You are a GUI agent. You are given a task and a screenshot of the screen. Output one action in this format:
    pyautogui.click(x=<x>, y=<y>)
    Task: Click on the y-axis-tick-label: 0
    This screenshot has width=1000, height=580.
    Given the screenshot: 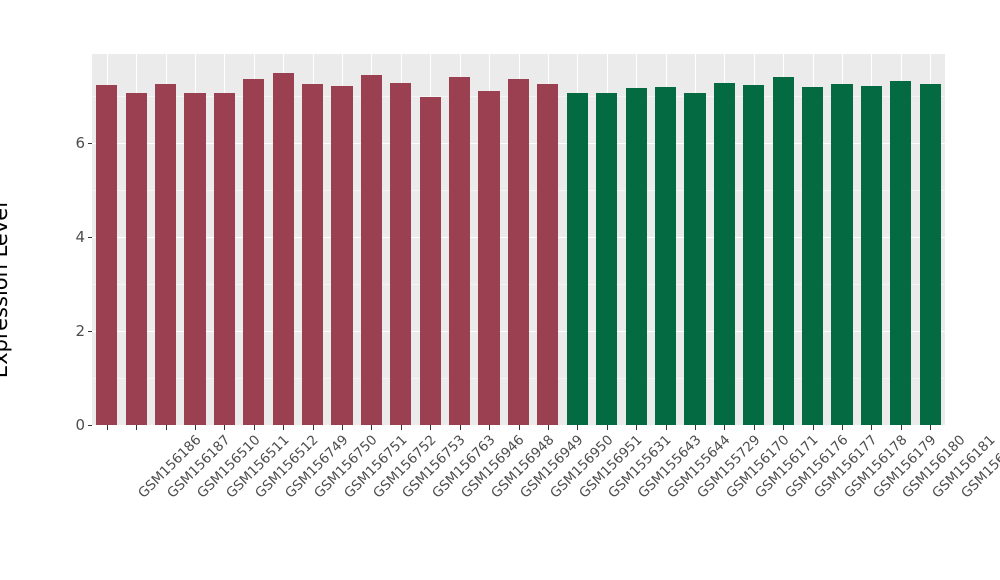 What is the action you would take?
    pyautogui.click(x=80, y=424)
    